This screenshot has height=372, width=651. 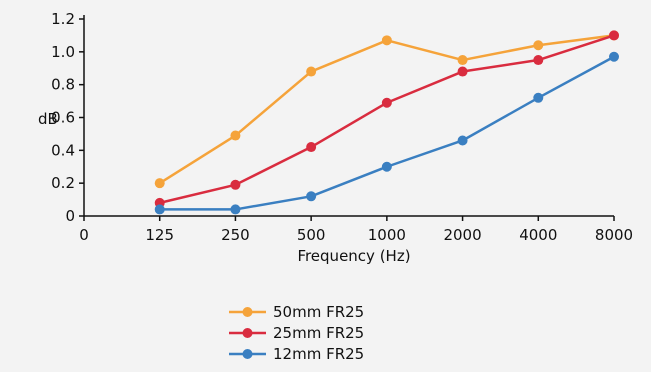 I want to click on legend-label: 50mm FR25, so click(x=318, y=312).